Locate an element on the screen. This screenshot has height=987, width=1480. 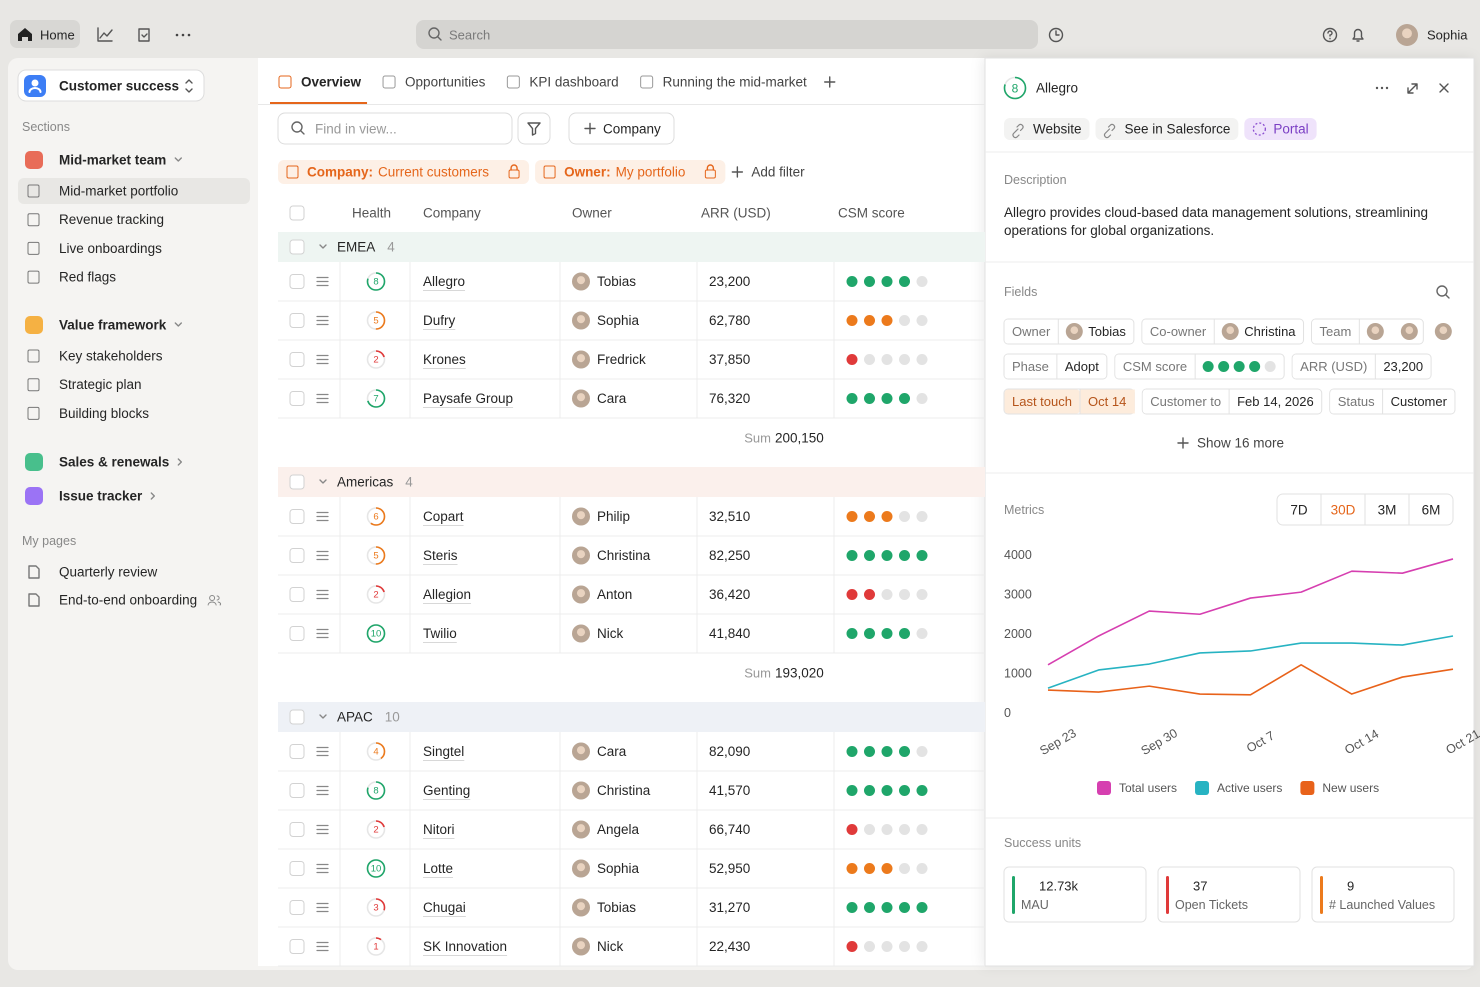
owner: Cara is located at coordinates (612, 751).